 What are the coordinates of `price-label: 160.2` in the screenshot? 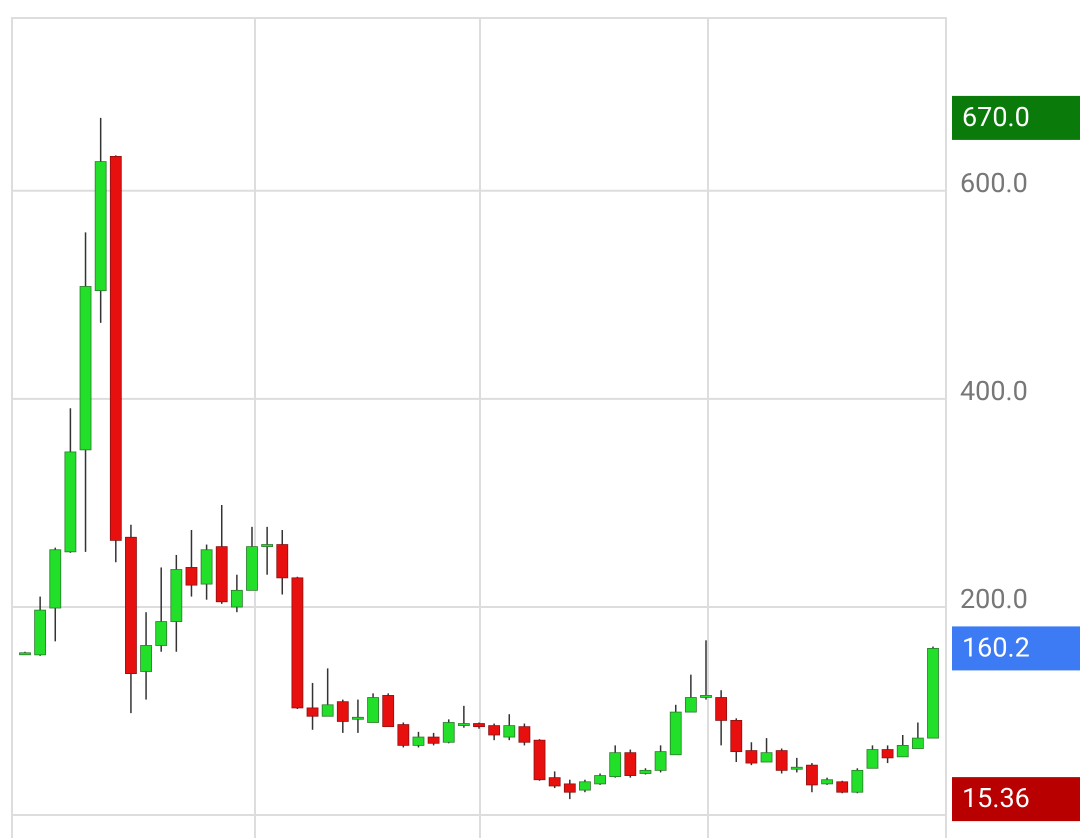 It's located at (996, 648).